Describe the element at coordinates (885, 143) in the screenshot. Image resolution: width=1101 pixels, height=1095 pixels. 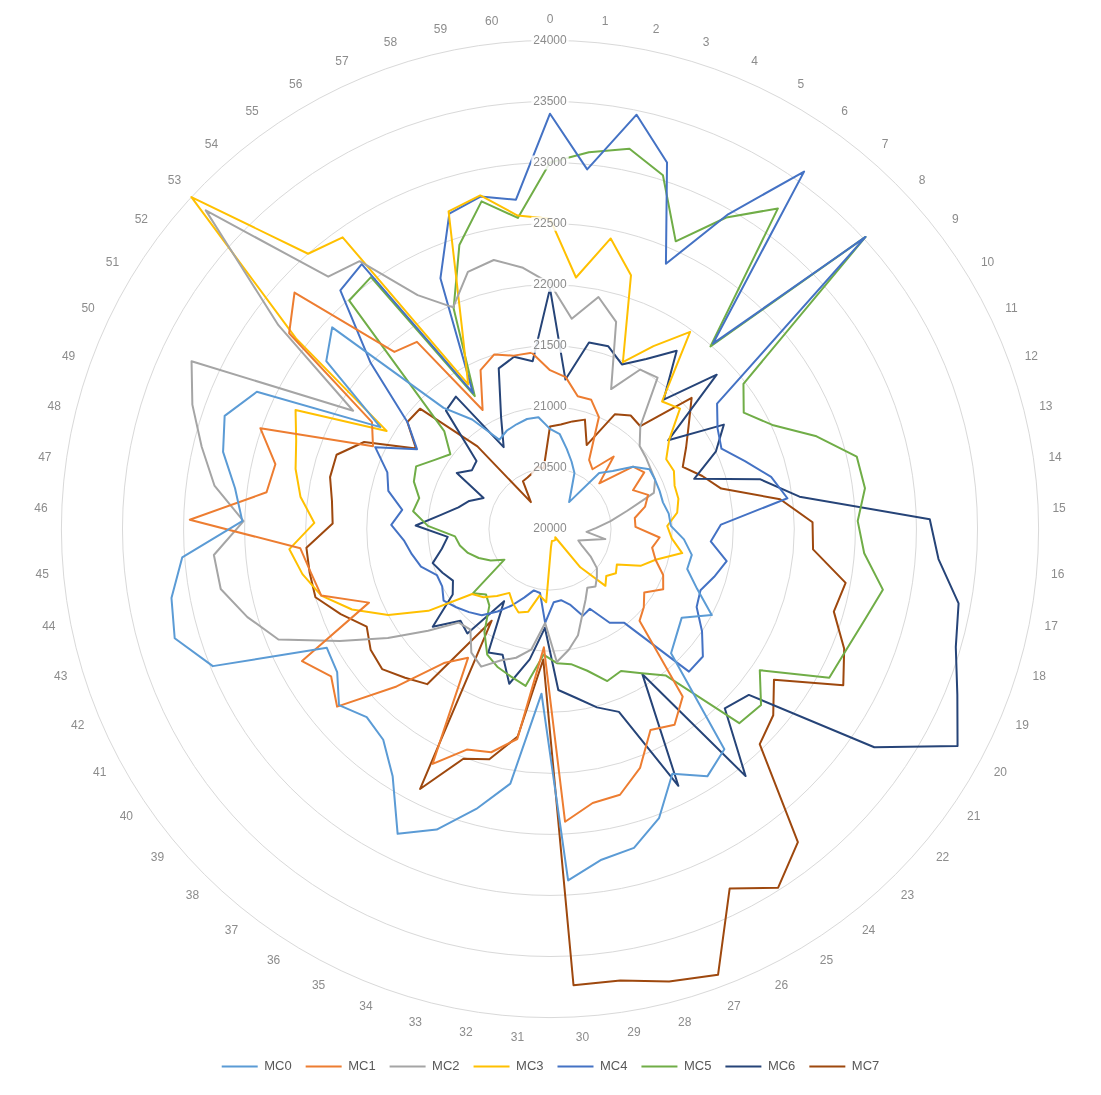
I see `spoke-label: 7` at that location.